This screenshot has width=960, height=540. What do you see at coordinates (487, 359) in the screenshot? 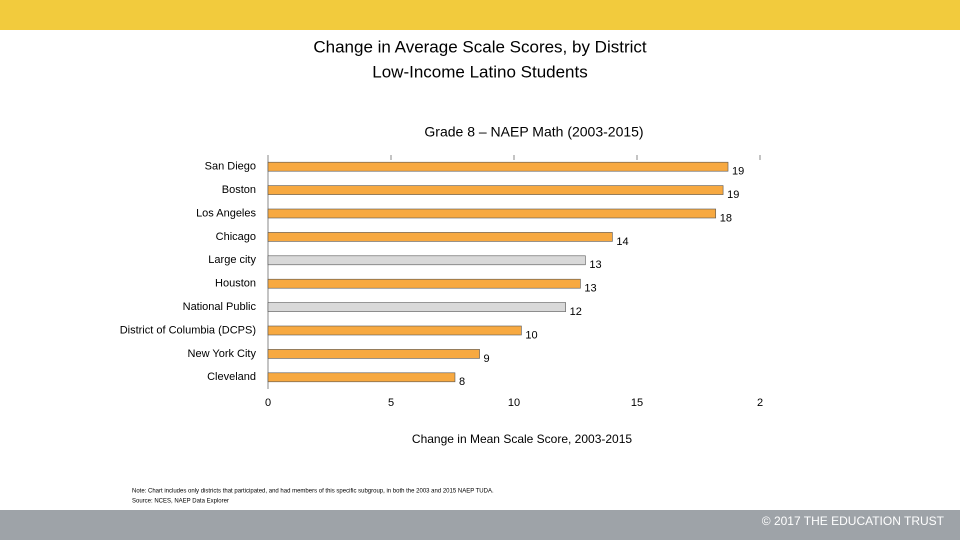
I see `value-label: 9` at bounding box center [487, 359].